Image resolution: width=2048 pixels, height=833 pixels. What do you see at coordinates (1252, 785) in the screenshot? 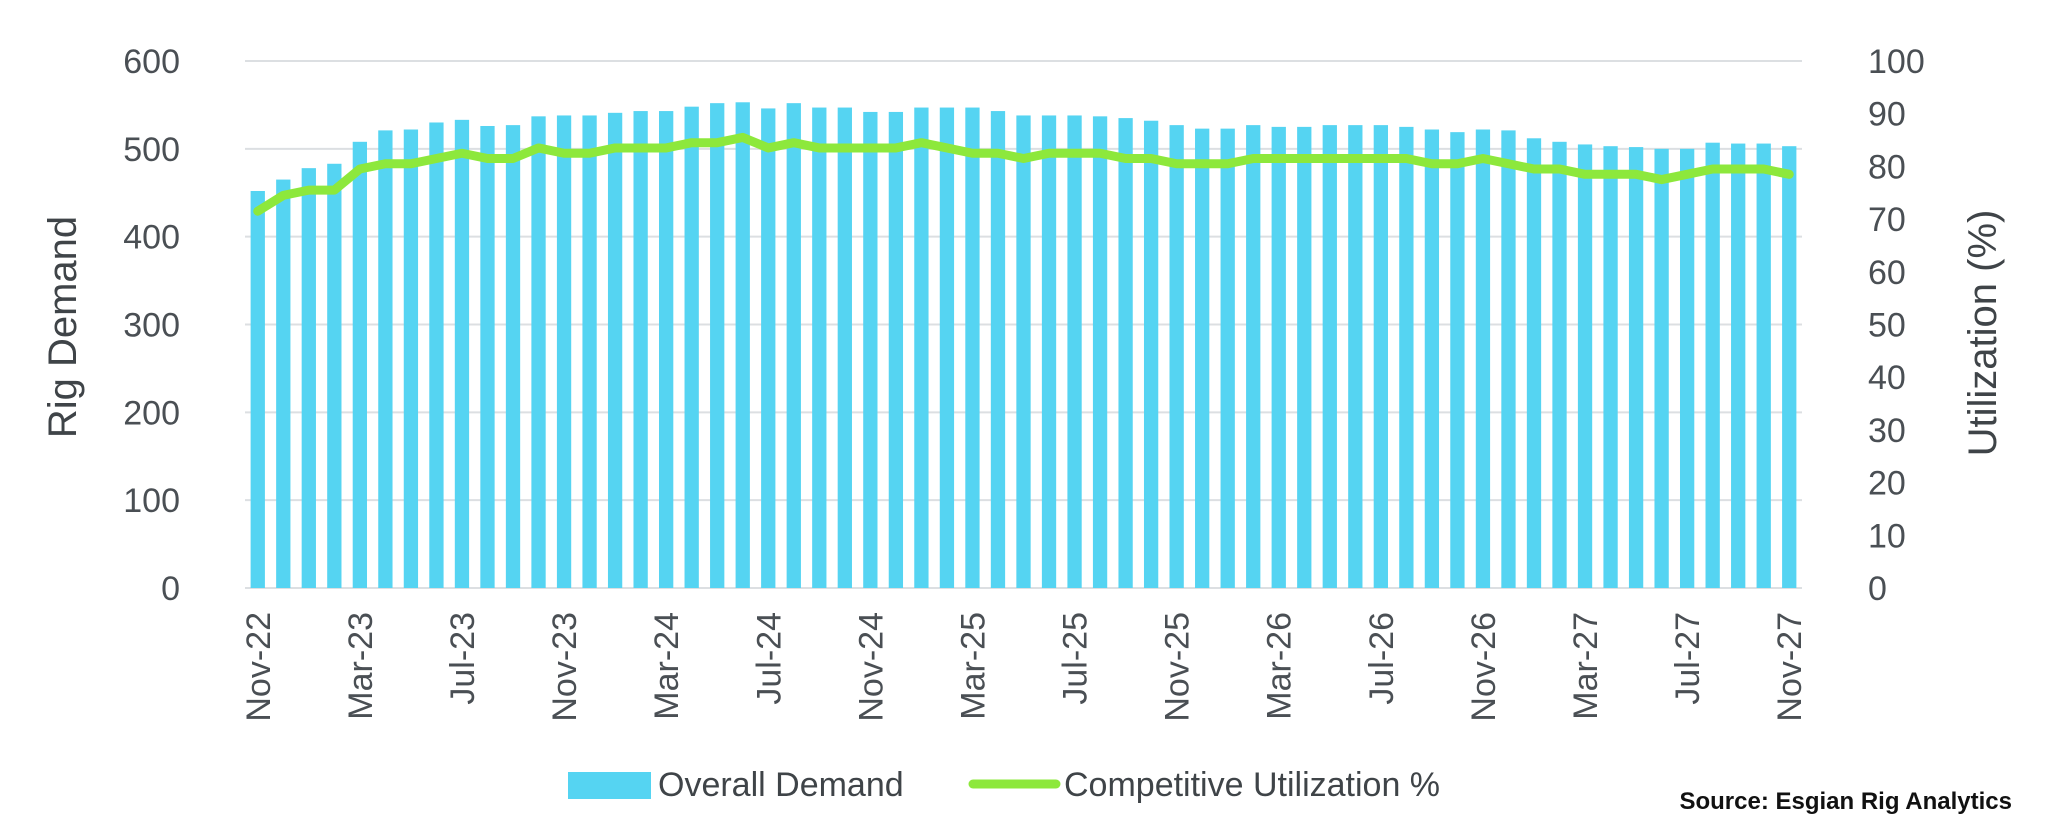
I see `legend-line-label: Competitive Utilization %` at bounding box center [1252, 785].